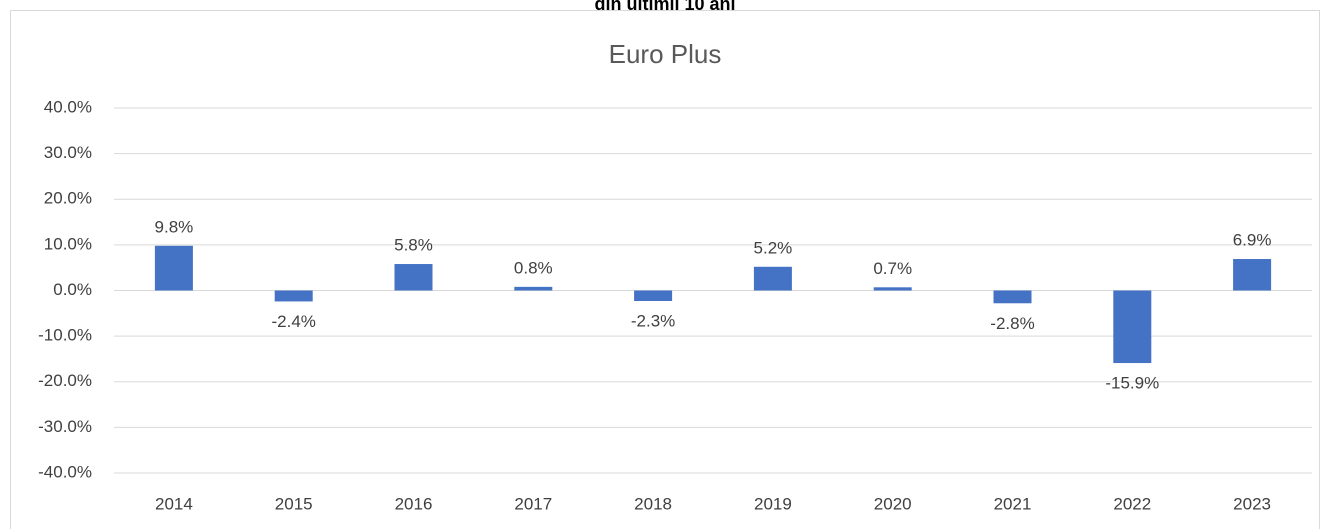 The width and height of the screenshot is (1330, 529). I want to click on x-tick-label: 2019, so click(773, 503).